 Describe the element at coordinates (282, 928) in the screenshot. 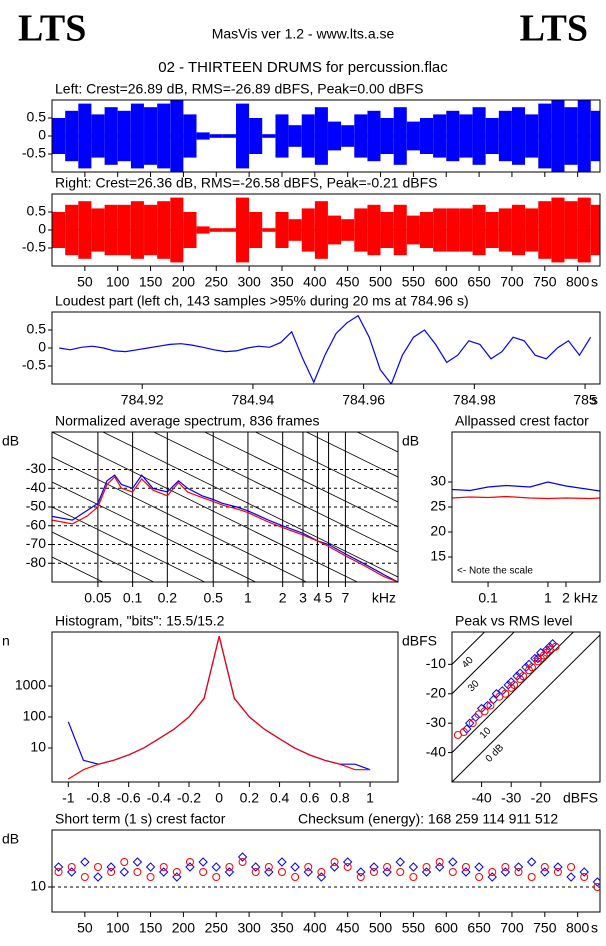

I see `x-tick-label: 350` at that location.